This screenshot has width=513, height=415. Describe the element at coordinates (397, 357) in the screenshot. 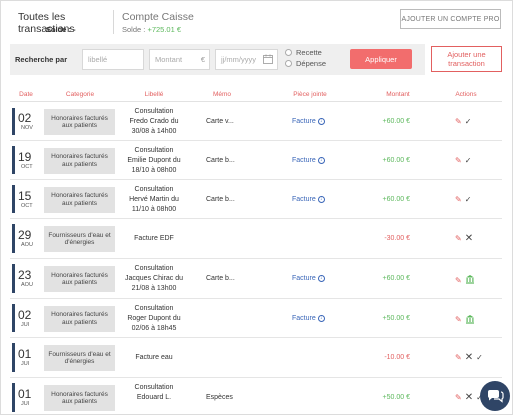

I see `amount-text: -10.00 €` at that location.